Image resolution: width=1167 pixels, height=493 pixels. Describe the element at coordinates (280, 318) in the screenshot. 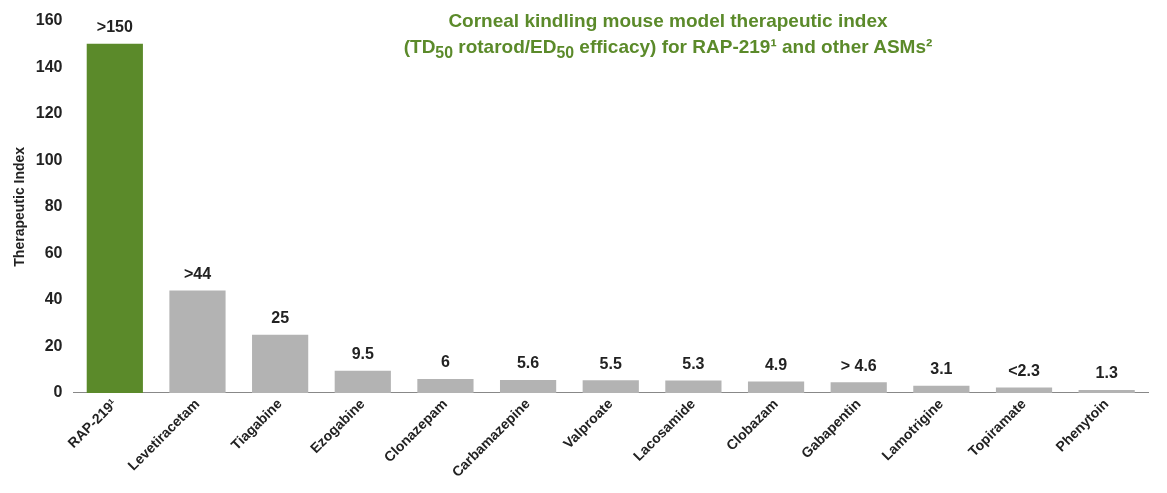

I see `data-label: 25` at that location.